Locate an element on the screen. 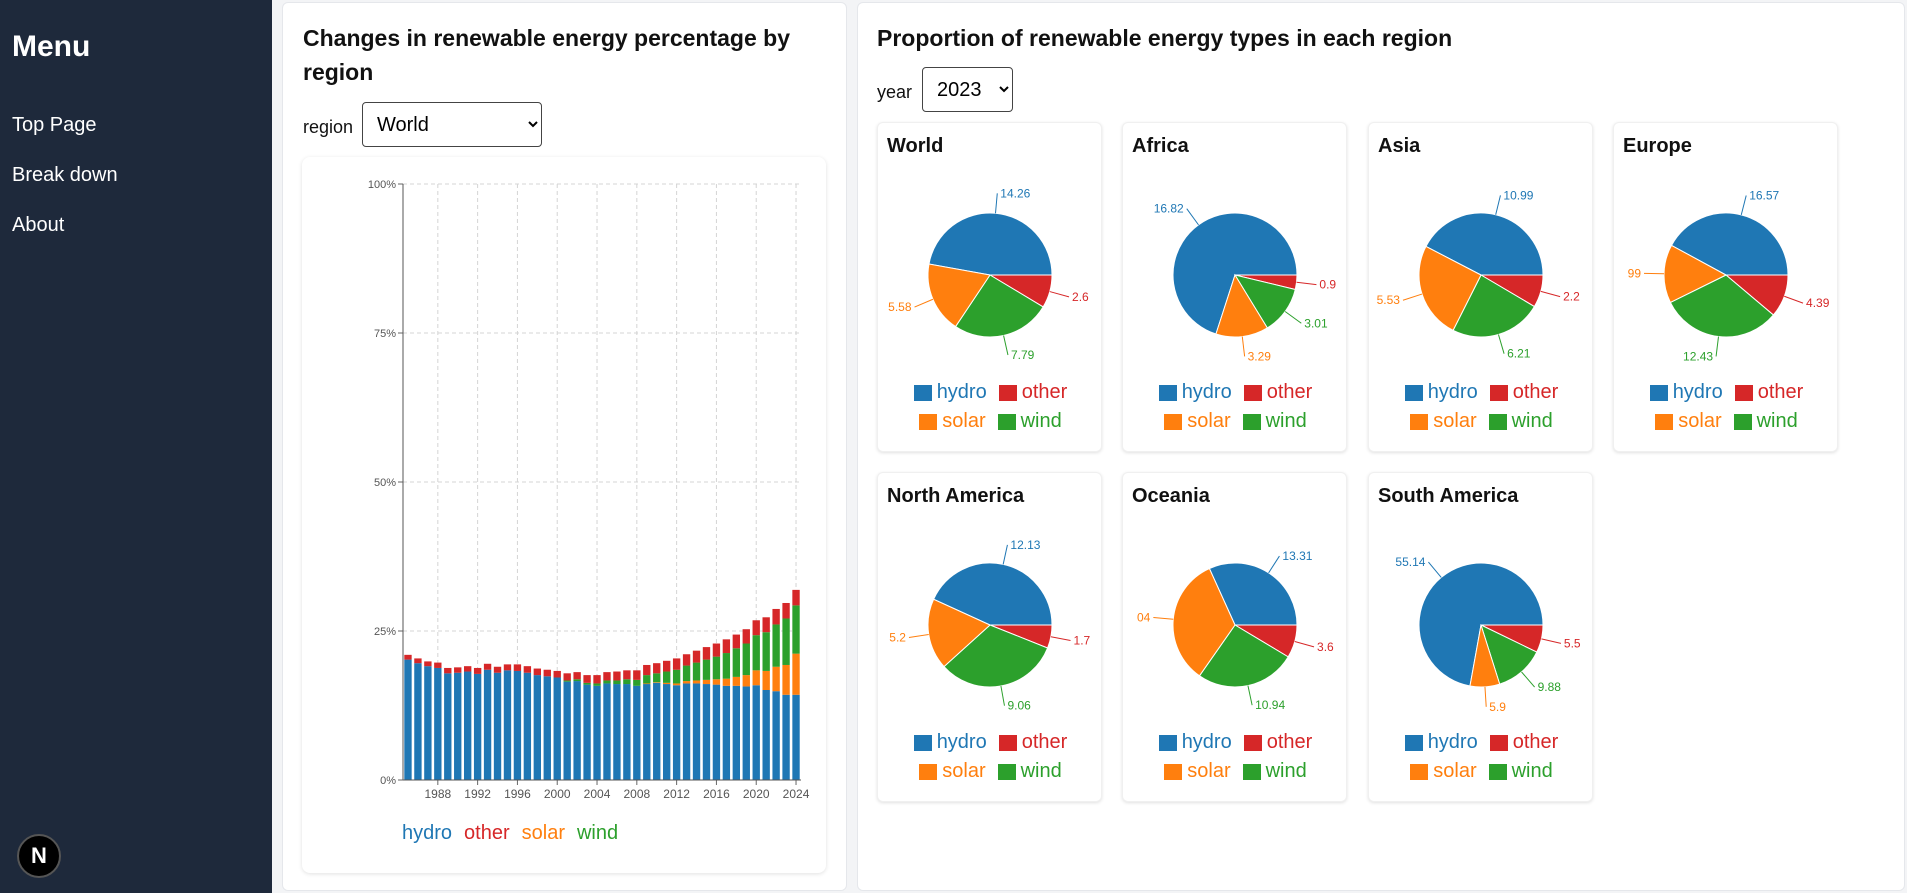 The image size is (1907, 893). bar-other-1988 is located at coordinates (438, 665).